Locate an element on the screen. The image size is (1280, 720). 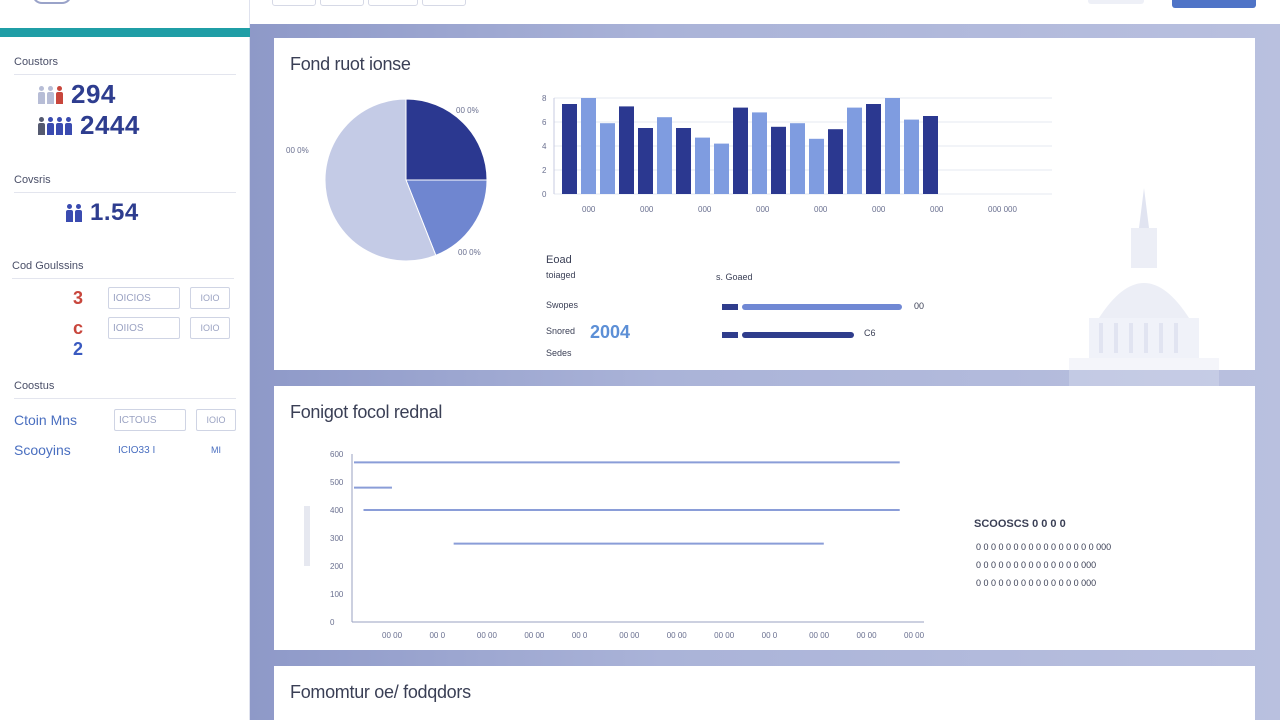
bar-7-a is located at coordinates (835, 161).